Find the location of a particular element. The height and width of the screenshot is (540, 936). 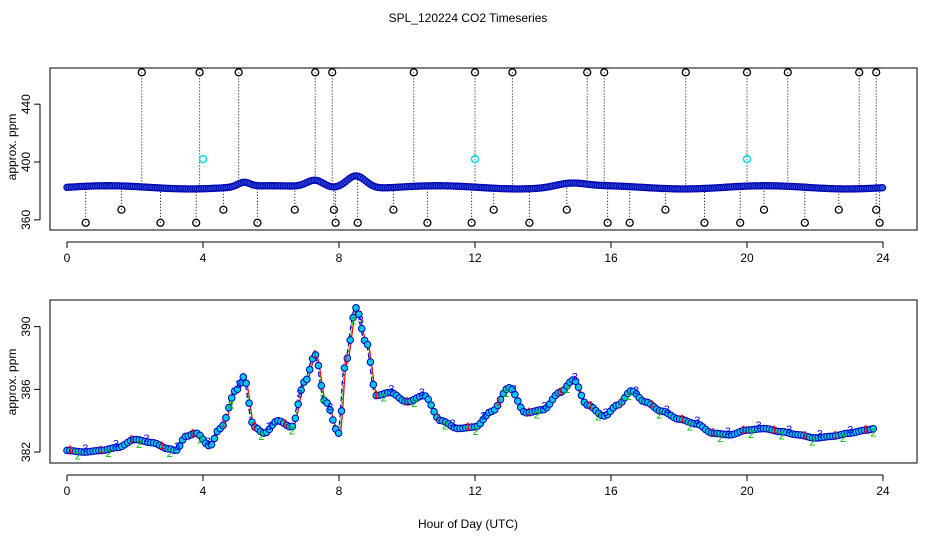

bottom-y-axis-label: approx. ppm is located at coordinates (12, 382).